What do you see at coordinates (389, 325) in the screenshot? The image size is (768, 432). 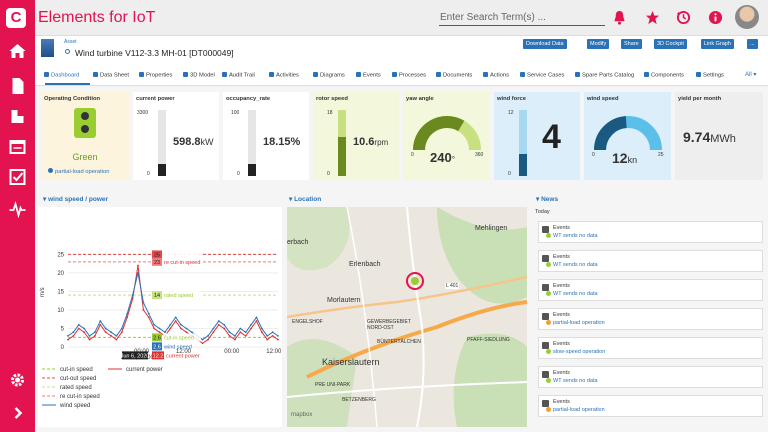 I see `map-label: GEWERBEGEBIET NORD-OST` at bounding box center [389, 325].